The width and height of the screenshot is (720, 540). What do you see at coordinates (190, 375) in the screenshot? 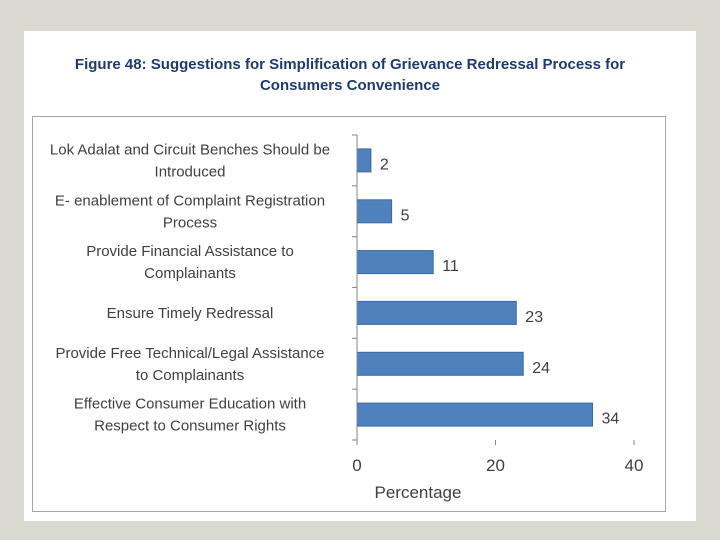
I see `category-label: to Complainants` at bounding box center [190, 375].